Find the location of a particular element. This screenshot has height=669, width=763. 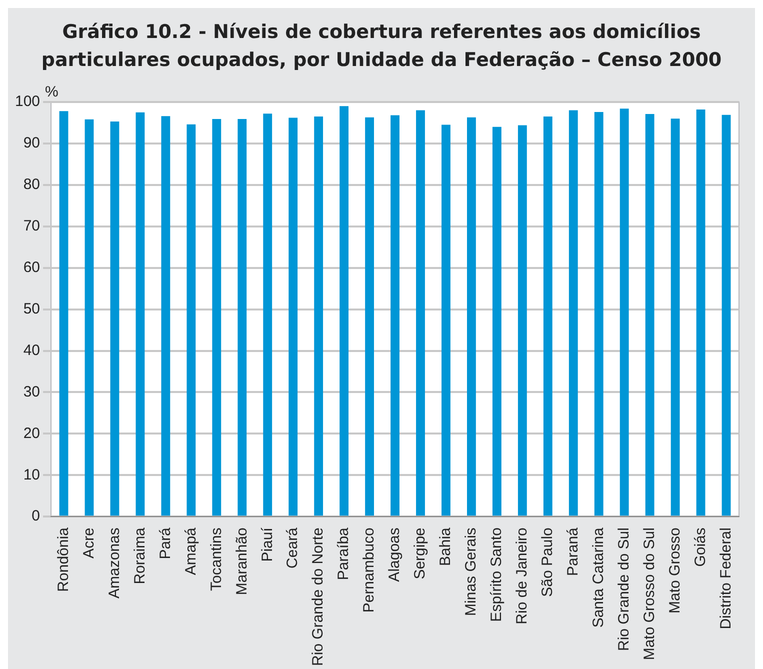

y-tick-label: 100 is located at coordinates (27, 101).